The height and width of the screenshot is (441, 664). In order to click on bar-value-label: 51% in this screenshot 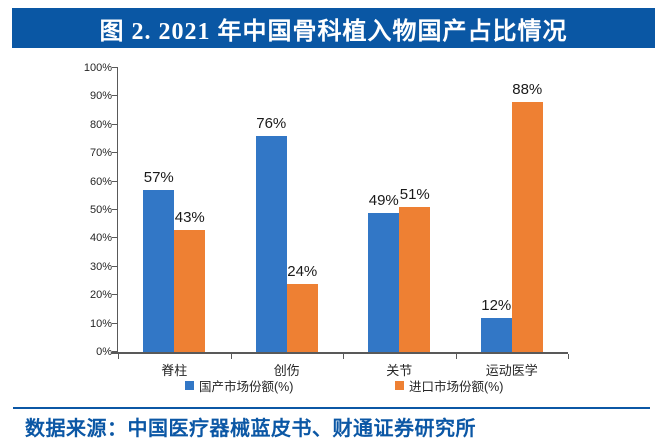, I will do `click(414, 194)`.